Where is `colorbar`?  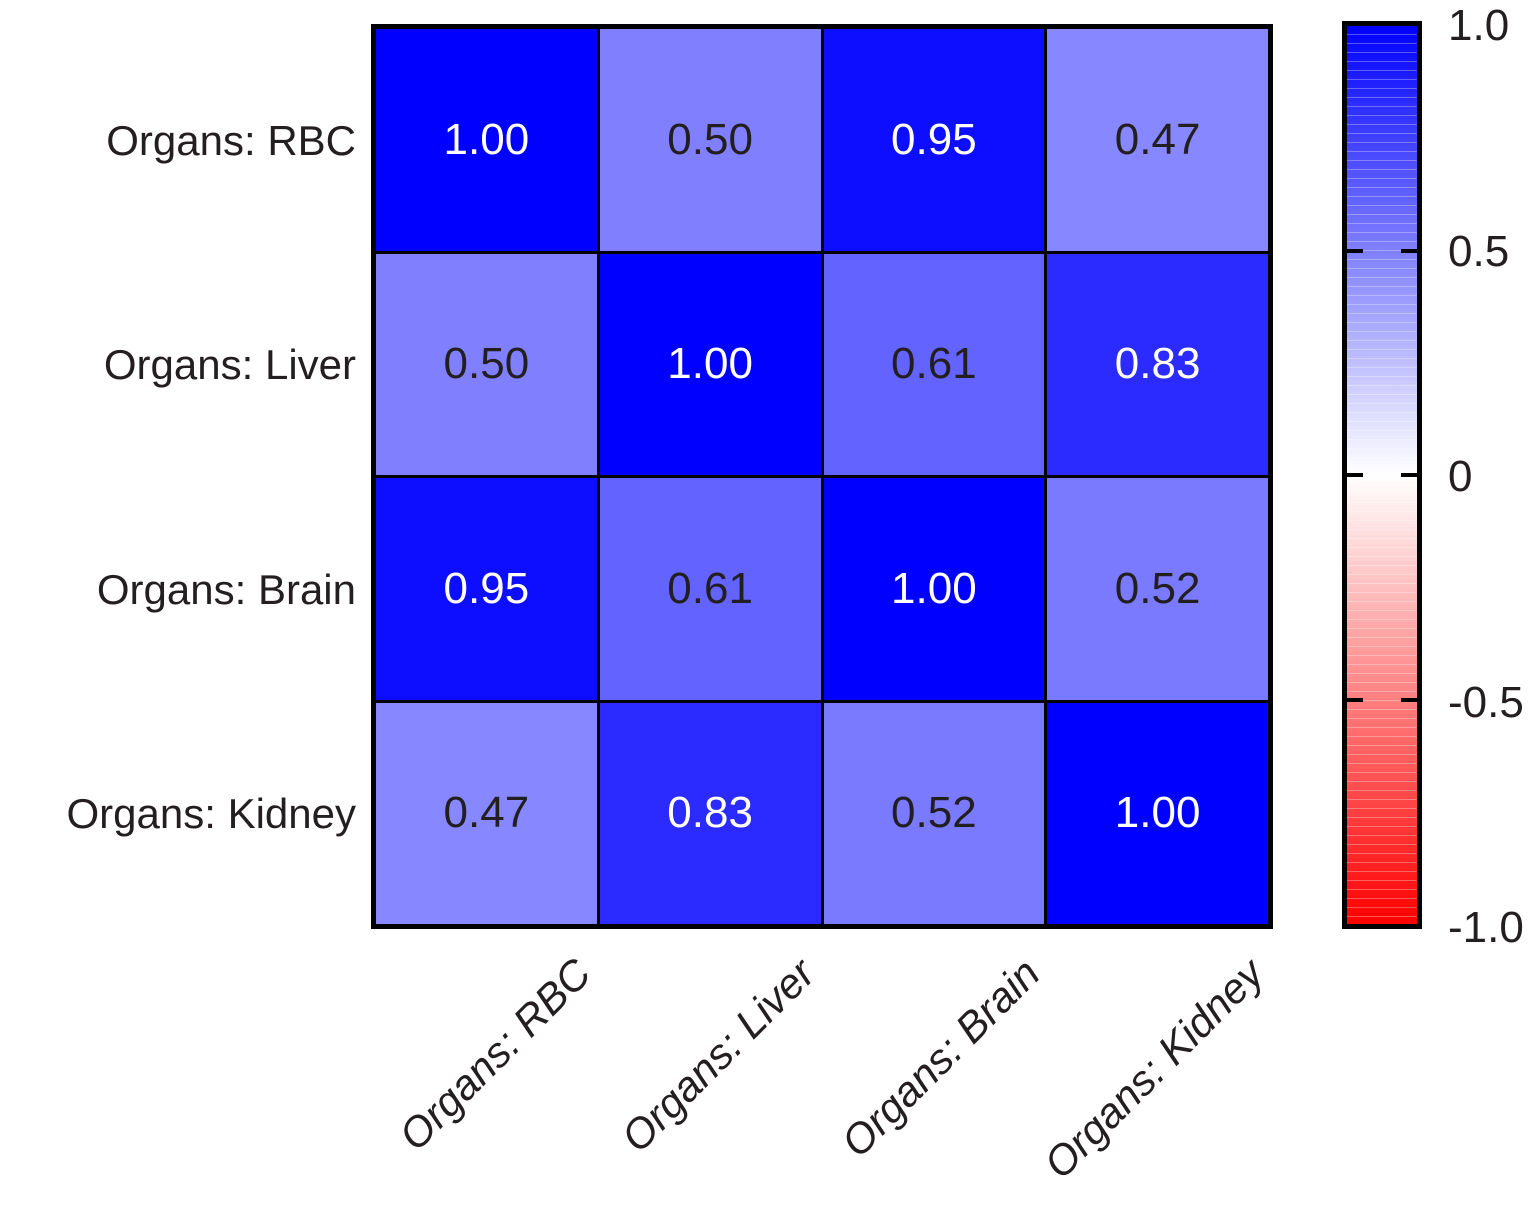 colorbar is located at coordinates (1382, 475).